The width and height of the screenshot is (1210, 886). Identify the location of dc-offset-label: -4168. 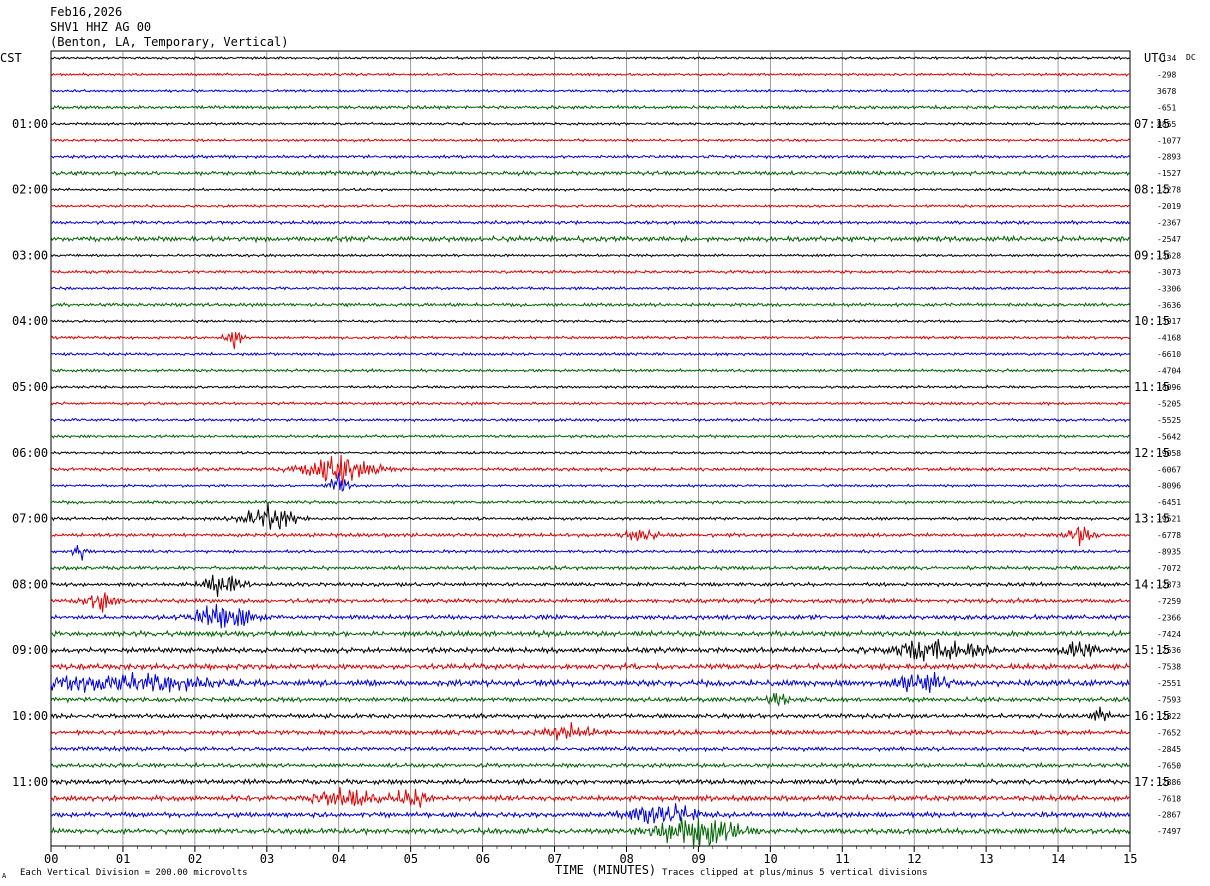
(1169, 338).